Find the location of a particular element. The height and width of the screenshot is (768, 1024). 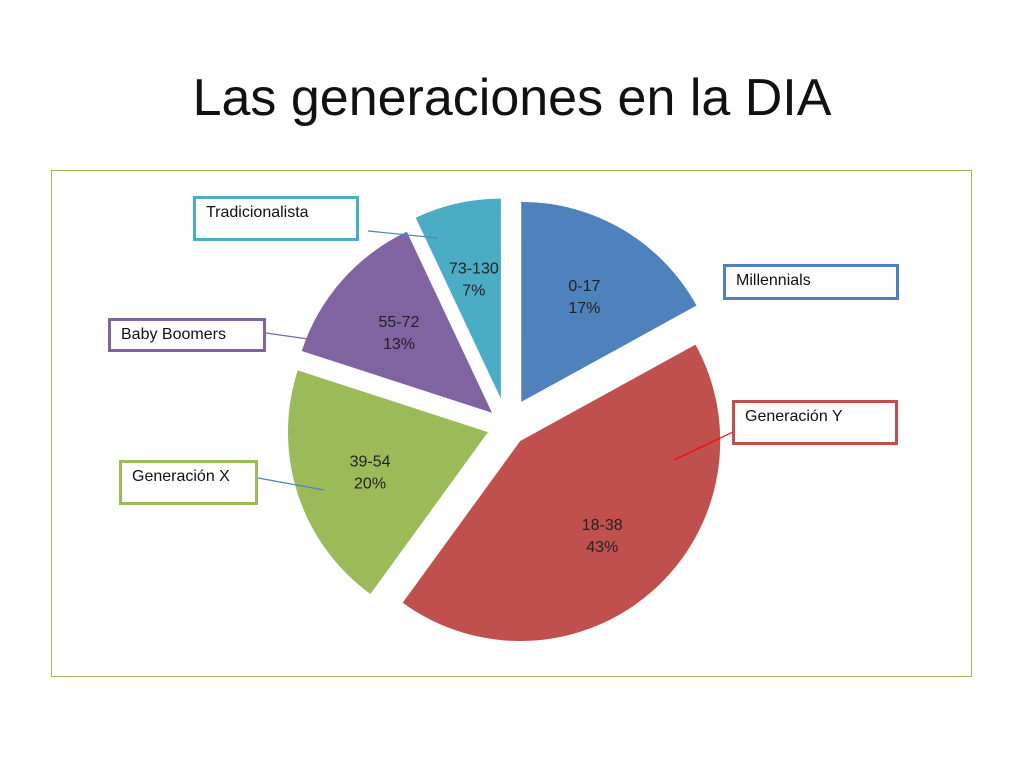

data-label-18-38: 18-38 43% is located at coordinates (602, 536).